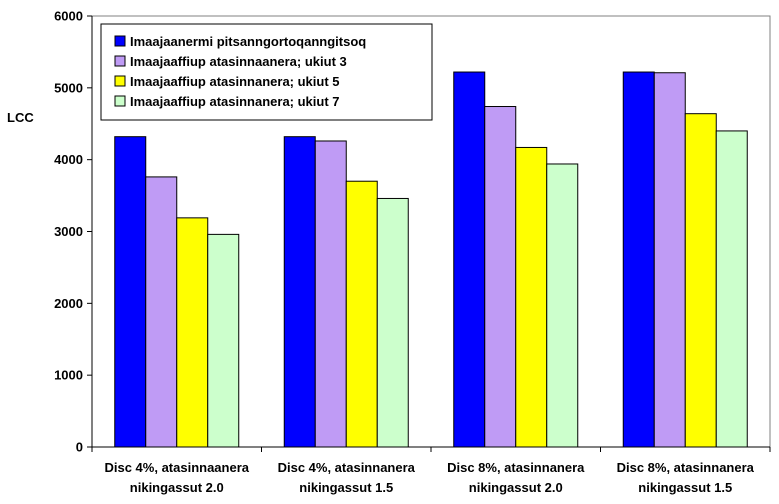 The height and width of the screenshot is (504, 779). Describe the element at coordinates (516, 467) in the screenshot. I see `category-label-3-line-1: Disc 8%, atasinnanera` at that location.